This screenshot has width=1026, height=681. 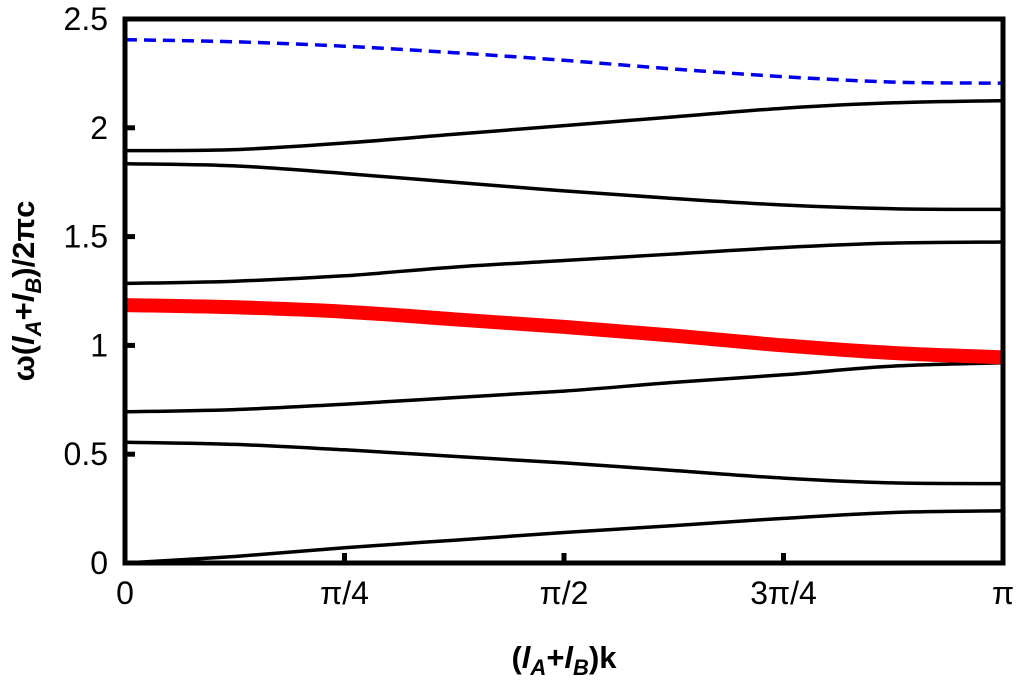 What do you see at coordinates (99, 345) in the screenshot?
I see `y-tick-label: 1` at bounding box center [99, 345].